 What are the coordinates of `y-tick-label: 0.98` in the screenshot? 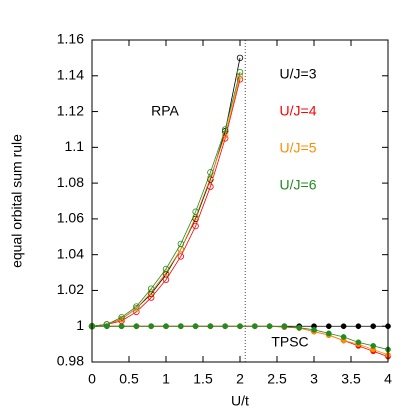 It's located at (70, 361).